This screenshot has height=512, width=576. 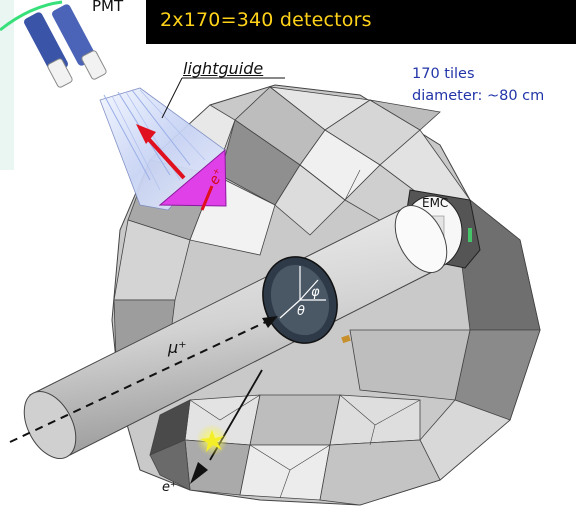 What do you see at coordinates (266, 20) in the screenshot?
I see `banner-title: 2x170=340 detectors` at bounding box center [266, 20].